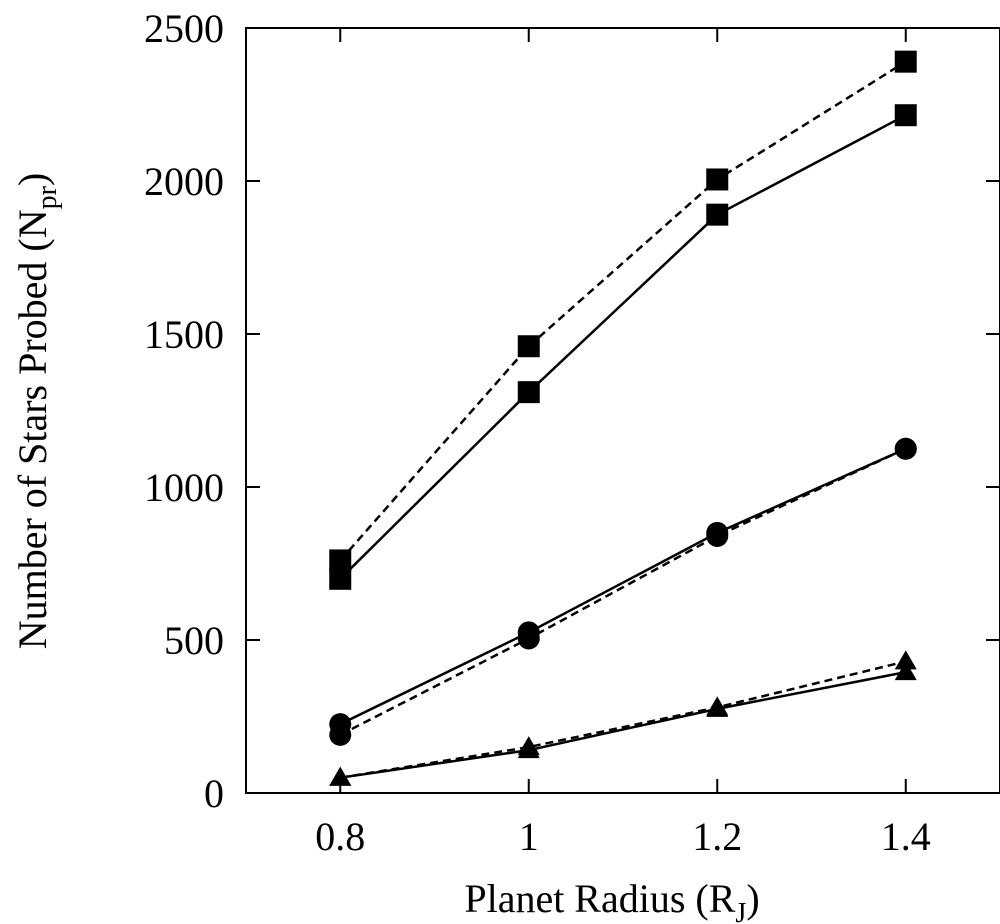  What do you see at coordinates (214, 793) in the screenshot?
I see `y-tick-label-0: 0` at bounding box center [214, 793].